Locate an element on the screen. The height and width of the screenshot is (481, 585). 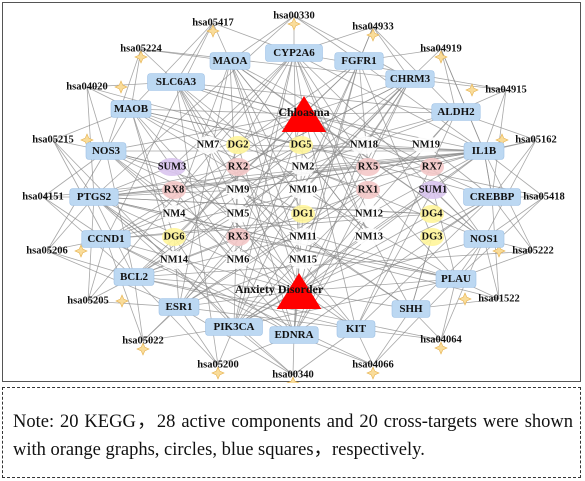
component-label: NM14 is located at coordinates (174, 260).